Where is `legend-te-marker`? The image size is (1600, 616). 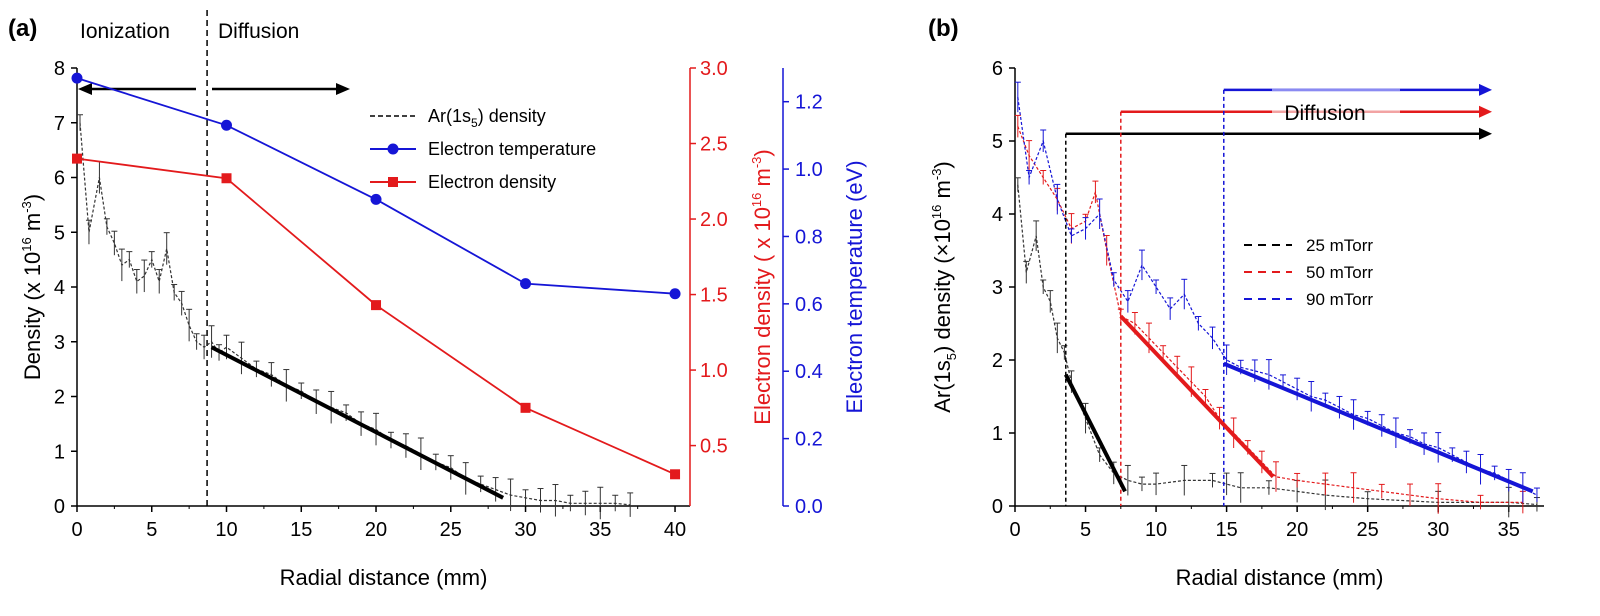 legend-te-marker is located at coordinates (393, 149).